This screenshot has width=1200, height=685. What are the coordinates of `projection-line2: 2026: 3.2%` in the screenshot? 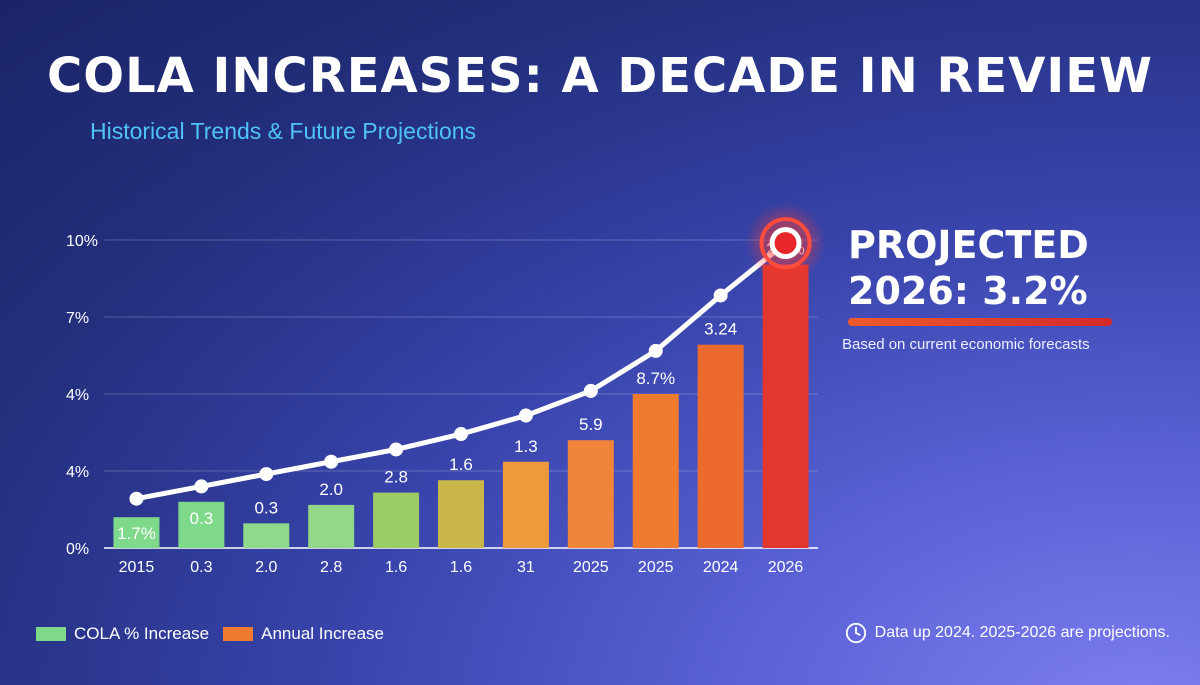 It's located at (968, 291).